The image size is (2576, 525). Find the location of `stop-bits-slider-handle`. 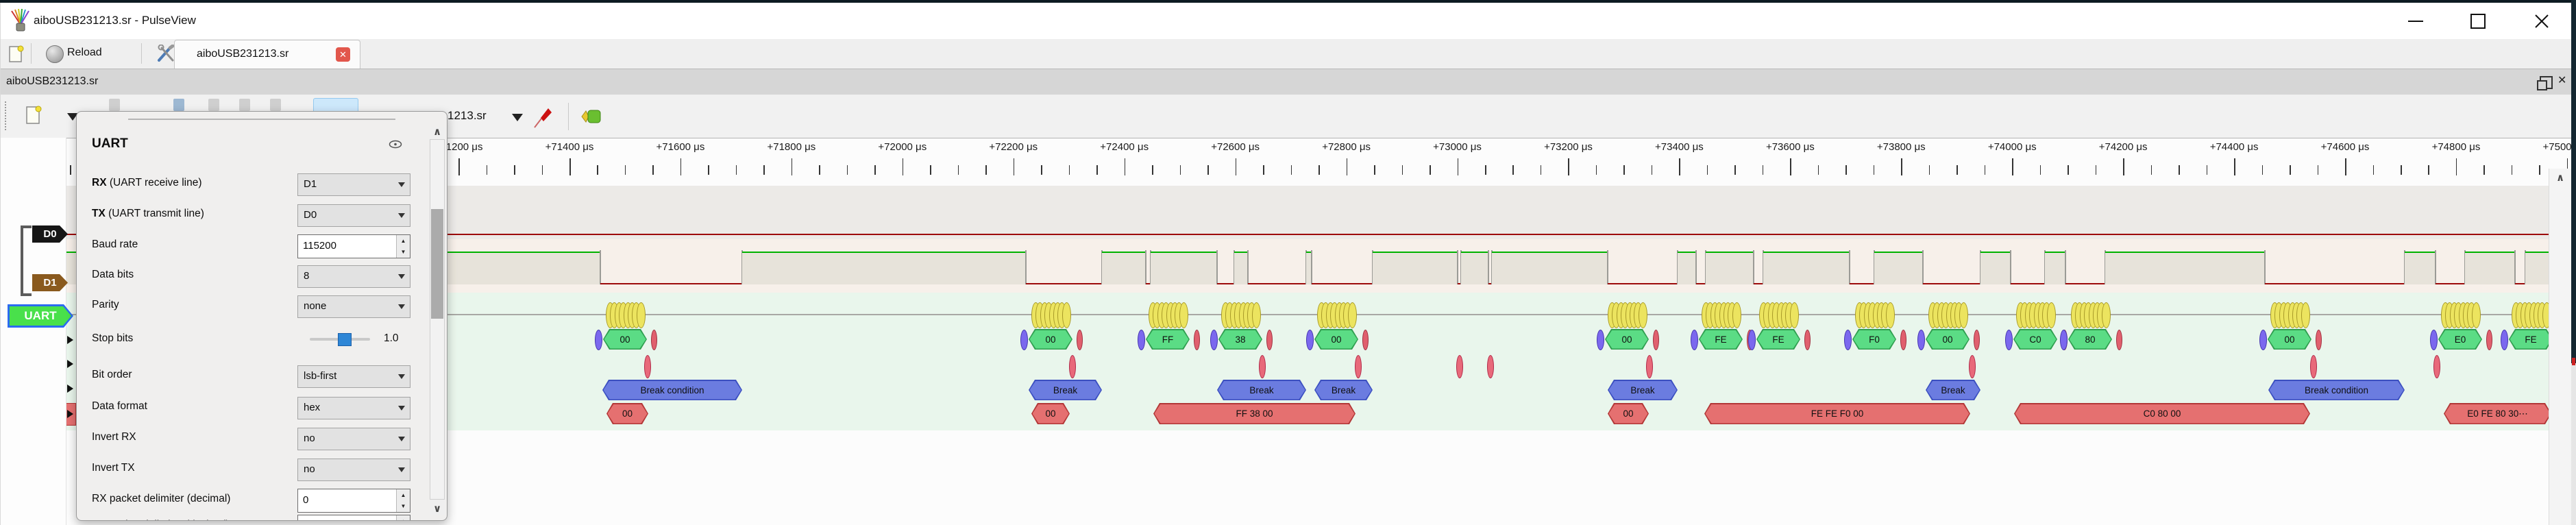

stop-bits-slider-handle is located at coordinates (345, 340).